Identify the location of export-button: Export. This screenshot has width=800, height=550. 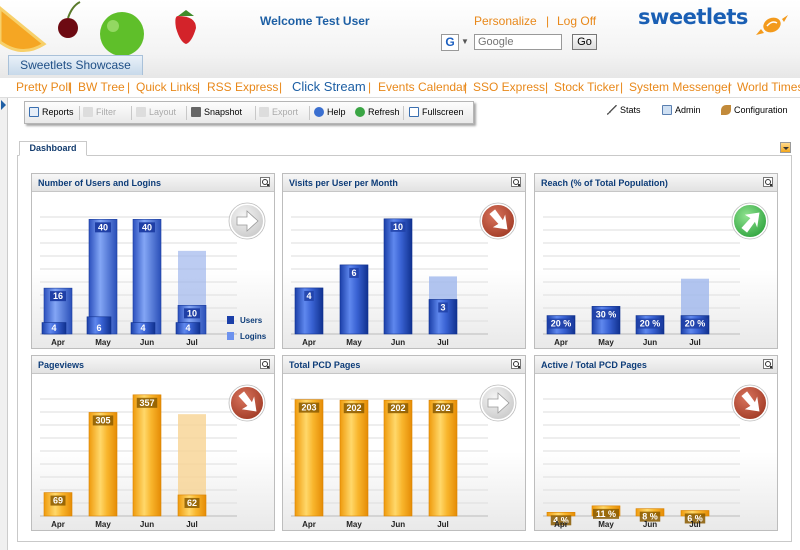
(278, 112).